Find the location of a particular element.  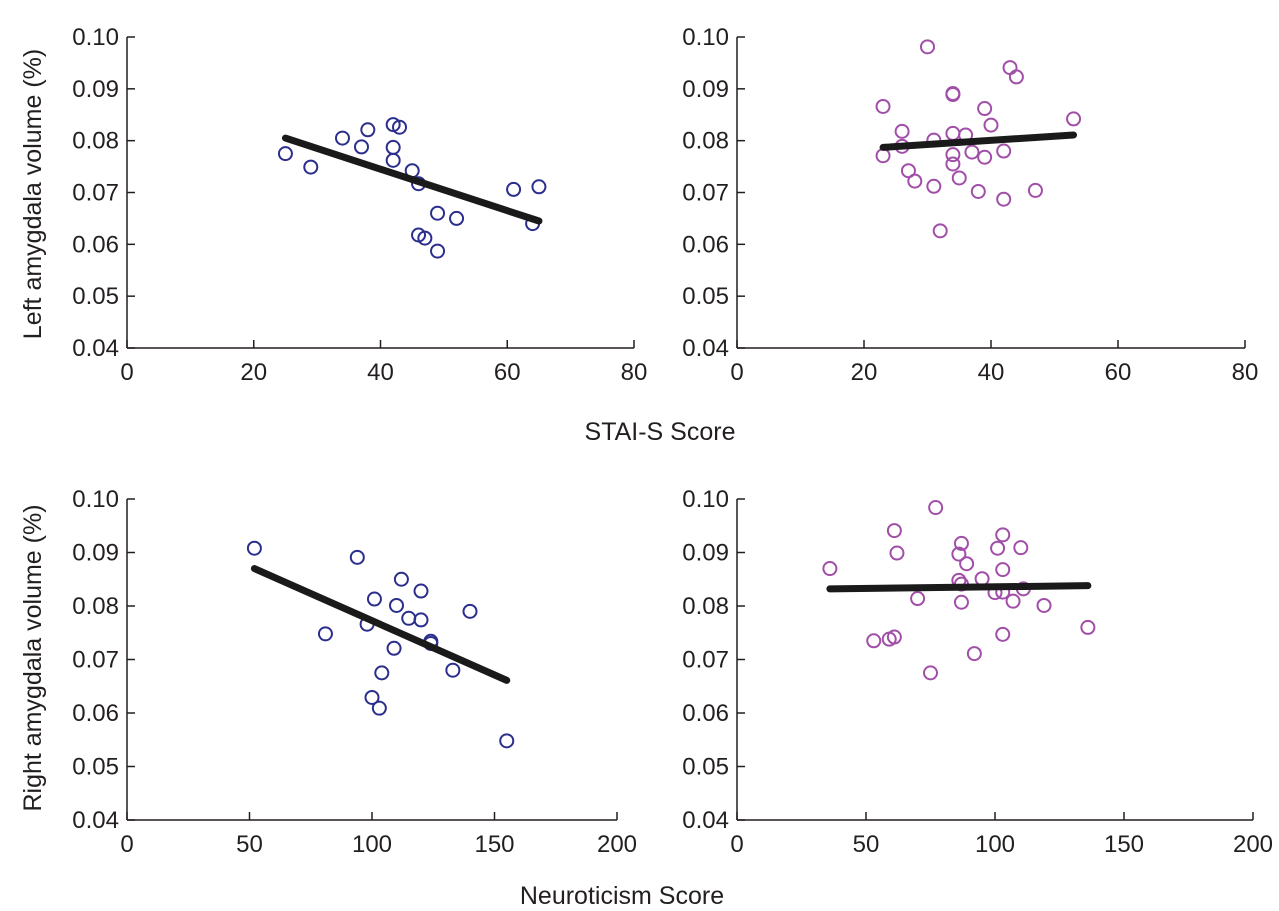

y-axis-label-top: Left amygdala volume (%) is located at coordinates (33, 194).